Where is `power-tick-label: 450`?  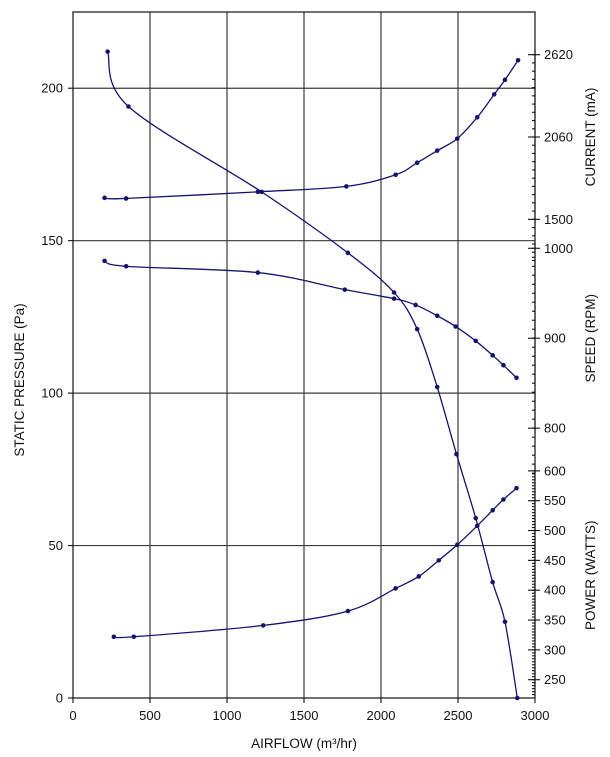
power-tick-label: 450 is located at coordinates (555, 560).